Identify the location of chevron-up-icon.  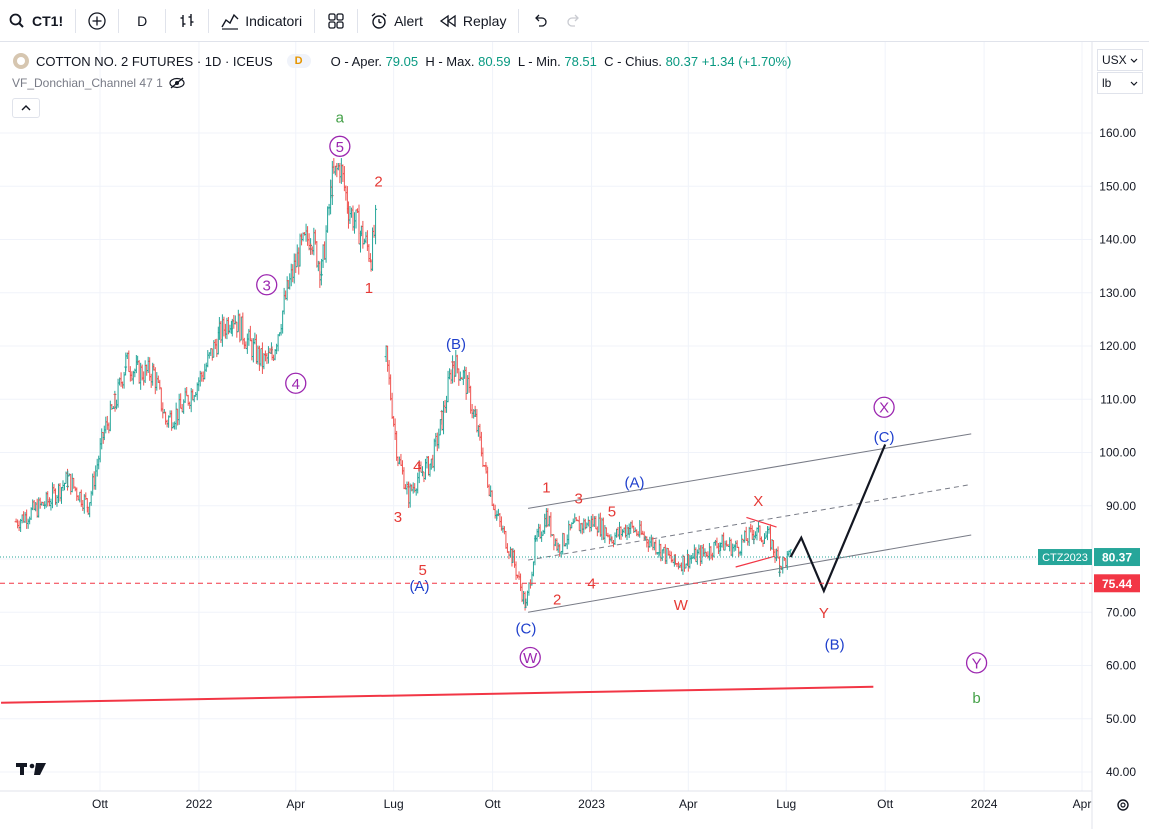
(26, 108).